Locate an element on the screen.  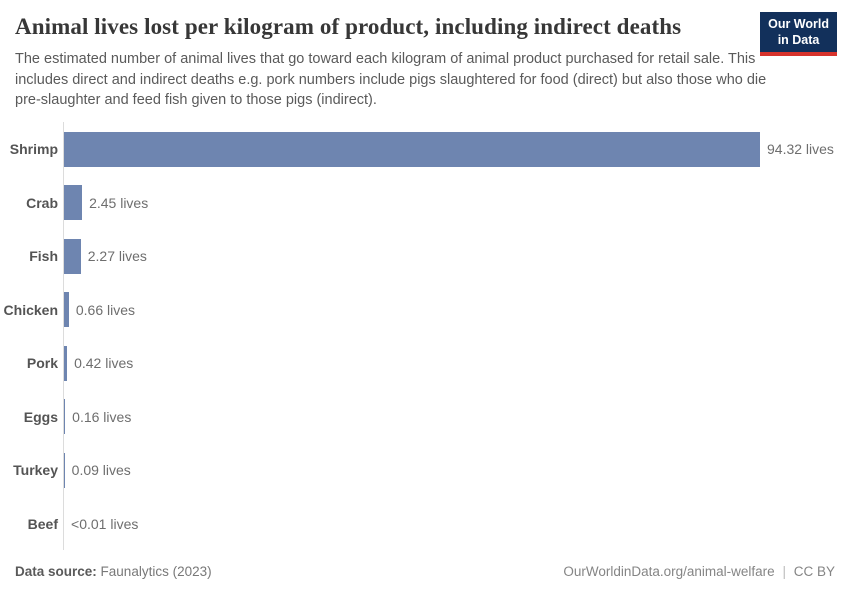
value-label-shrimp: 94.32 lives is located at coordinates (800, 149).